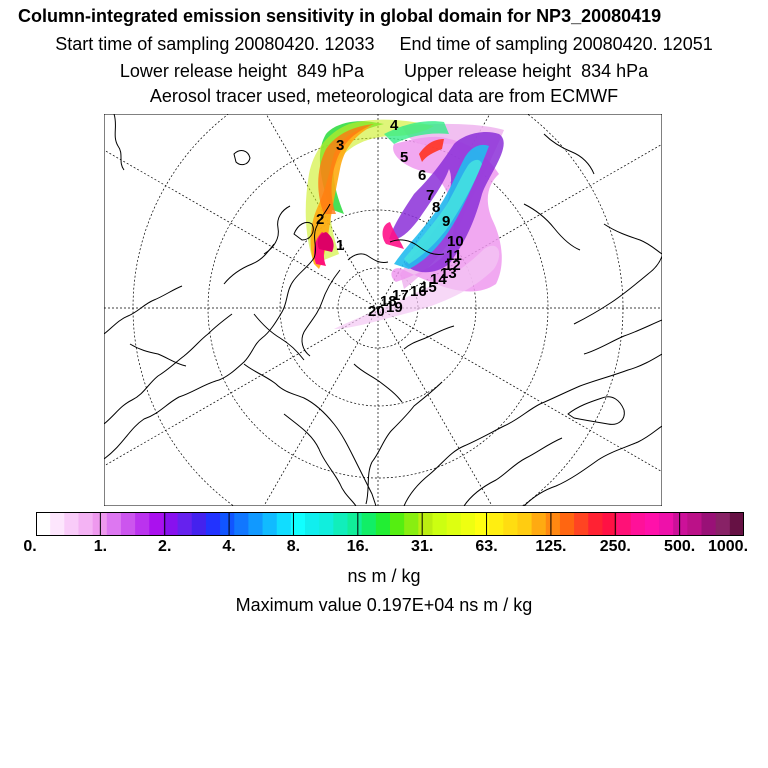  Describe the element at coordinates (293, 546) in the screenshot. I see `colorbar-tick-label: 8.` at that location.